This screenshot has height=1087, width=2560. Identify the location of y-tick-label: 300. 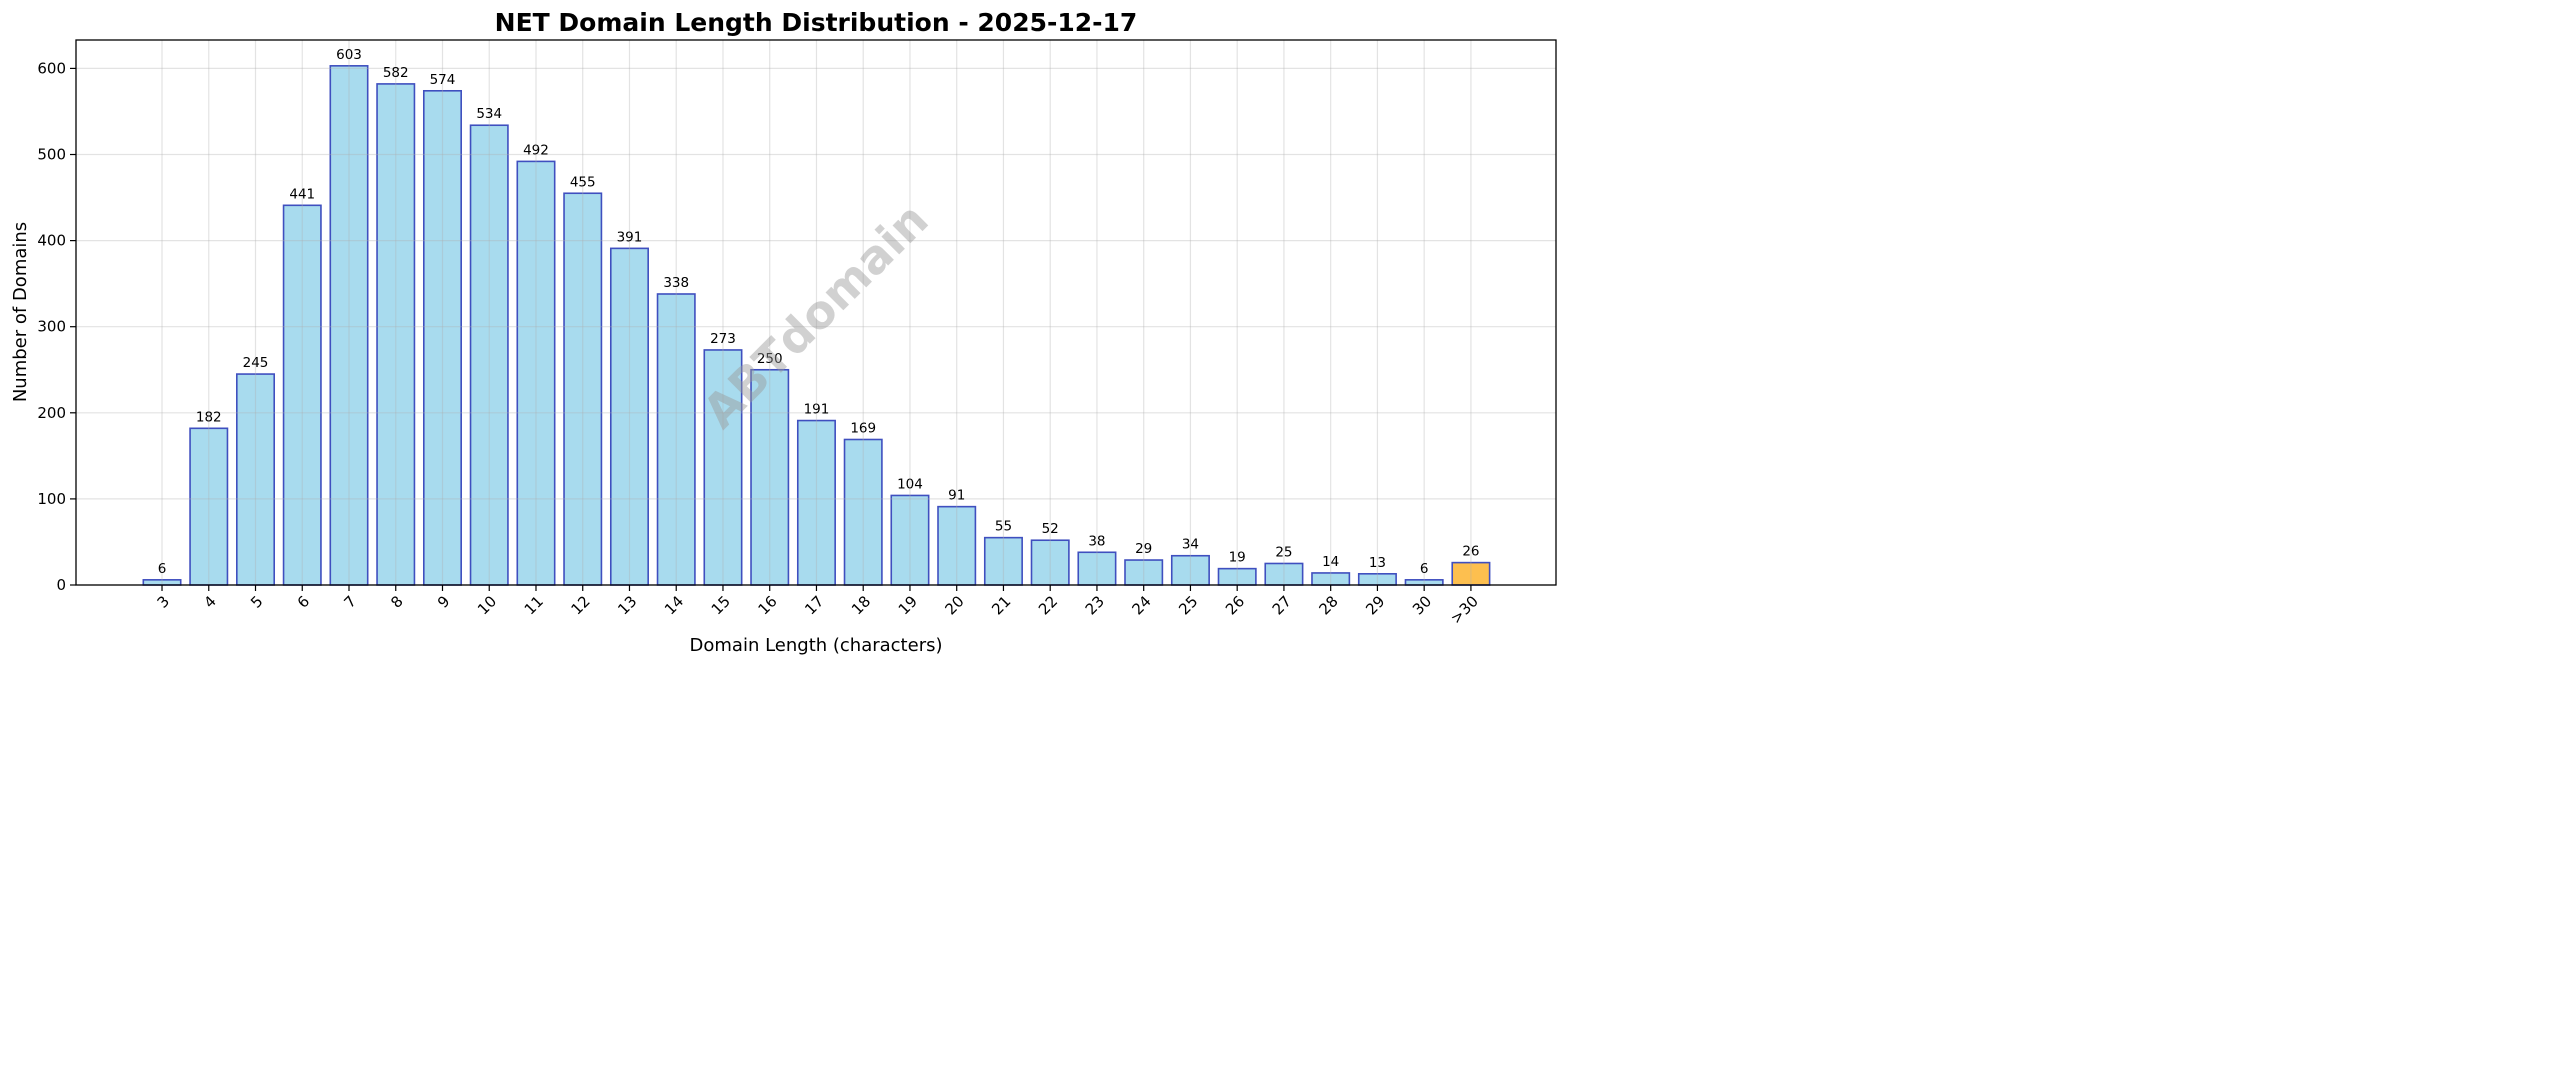
(51, 327).